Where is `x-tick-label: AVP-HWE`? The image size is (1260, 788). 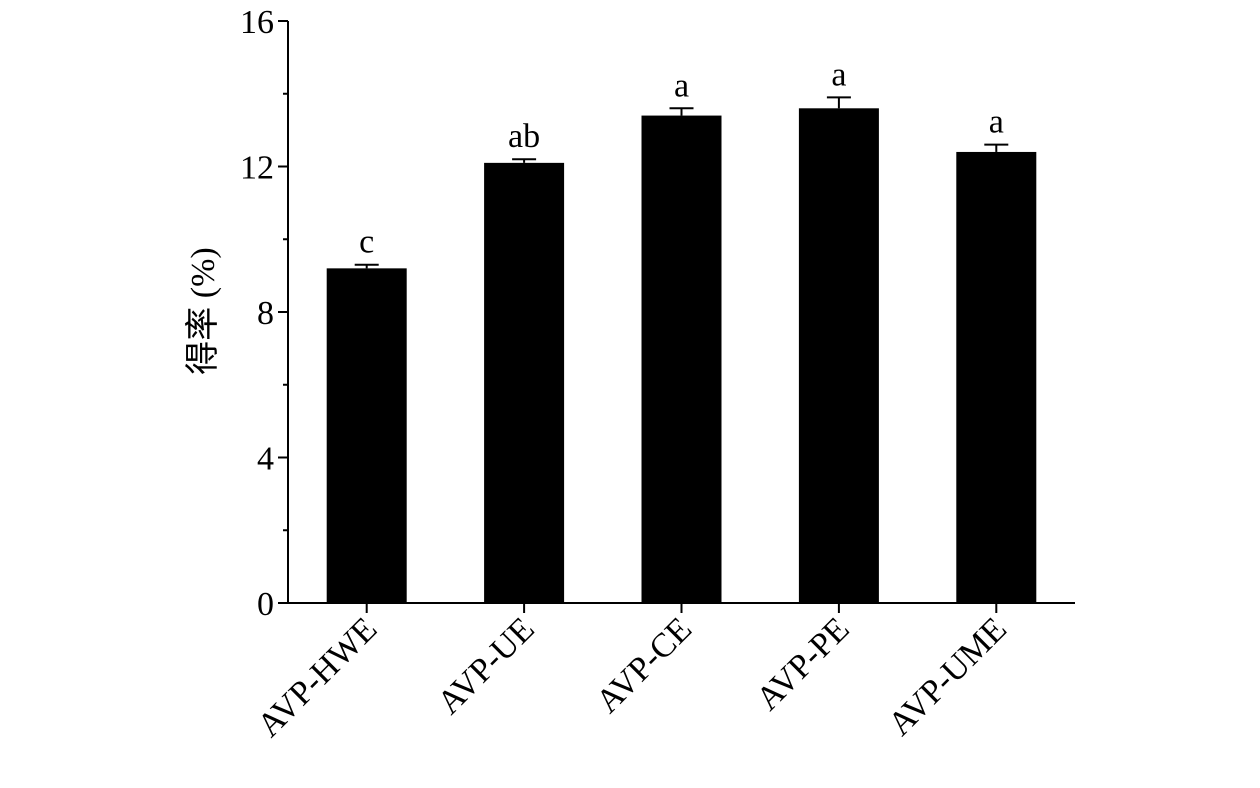
x-tick-label: AVP-HWE is located at coordinates (317, 677).